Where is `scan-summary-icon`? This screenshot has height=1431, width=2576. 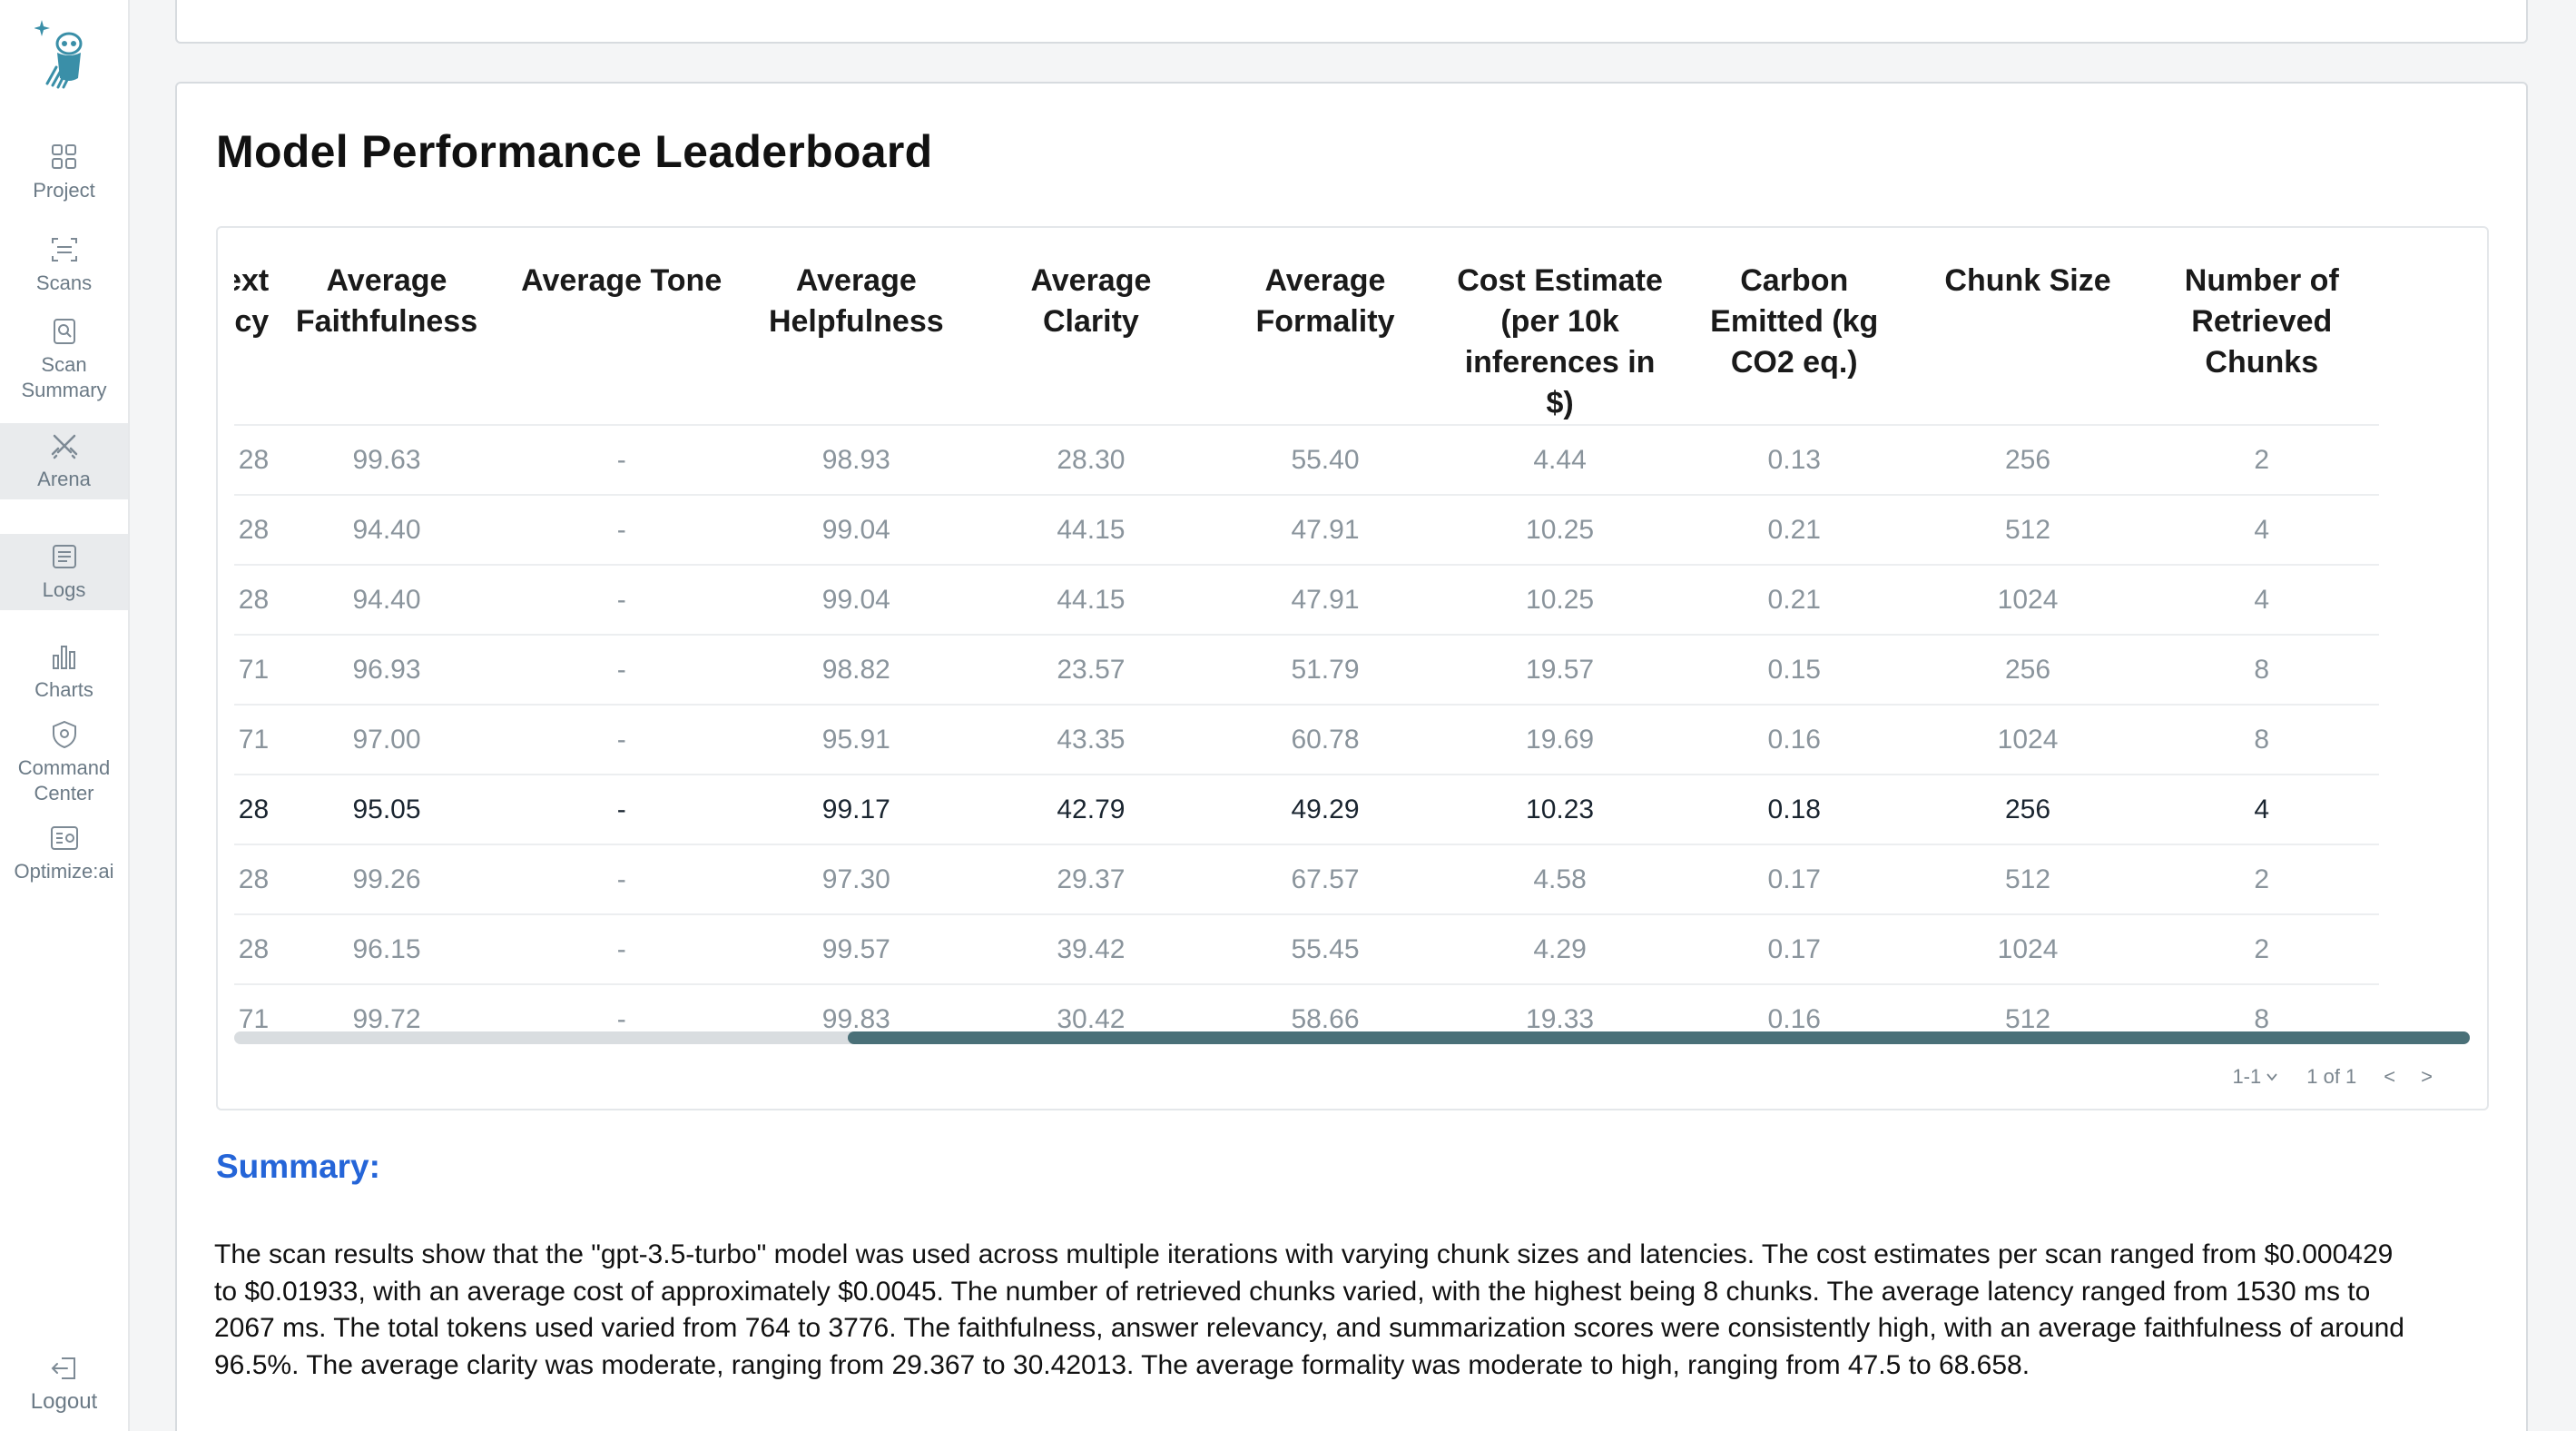
scan-summary-icon is located at coordinates (64, 332).